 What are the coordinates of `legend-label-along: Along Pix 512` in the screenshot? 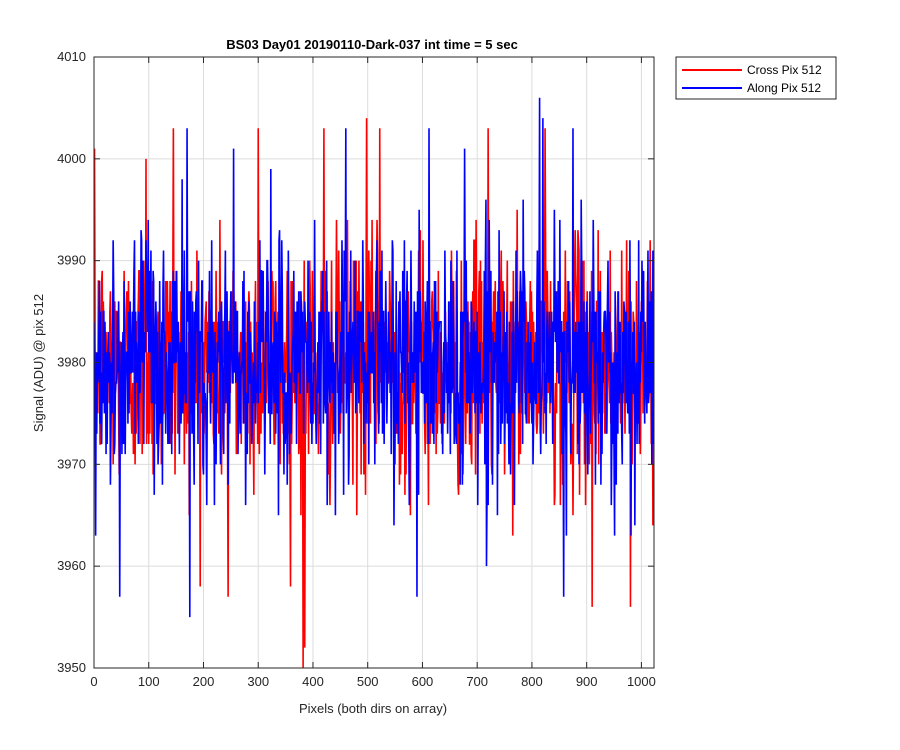 It's located at (784, 88).